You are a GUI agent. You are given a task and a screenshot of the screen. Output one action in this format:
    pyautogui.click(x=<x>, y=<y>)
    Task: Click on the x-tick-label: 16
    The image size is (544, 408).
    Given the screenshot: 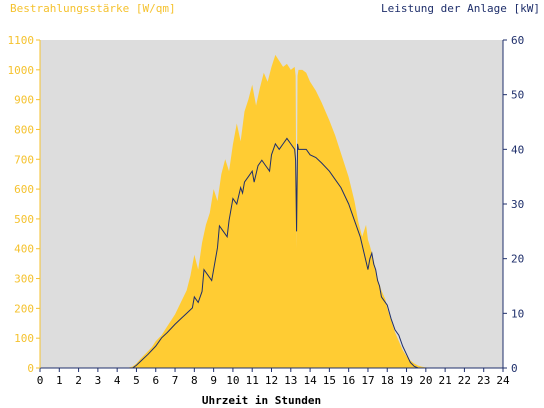 What is the action you would take?
    pyautogui.click(x=348, y=380)
    